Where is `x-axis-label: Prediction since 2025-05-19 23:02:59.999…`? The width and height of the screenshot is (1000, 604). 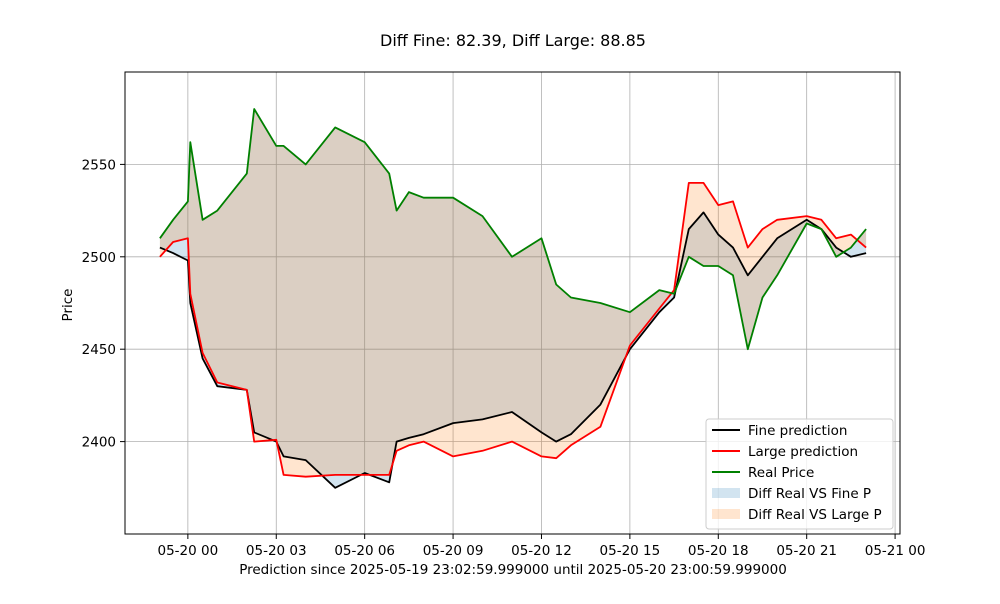
x-axis-label: Prediction since 2025-05-19 23:02:59.999… is located at coordinates (513, 570).